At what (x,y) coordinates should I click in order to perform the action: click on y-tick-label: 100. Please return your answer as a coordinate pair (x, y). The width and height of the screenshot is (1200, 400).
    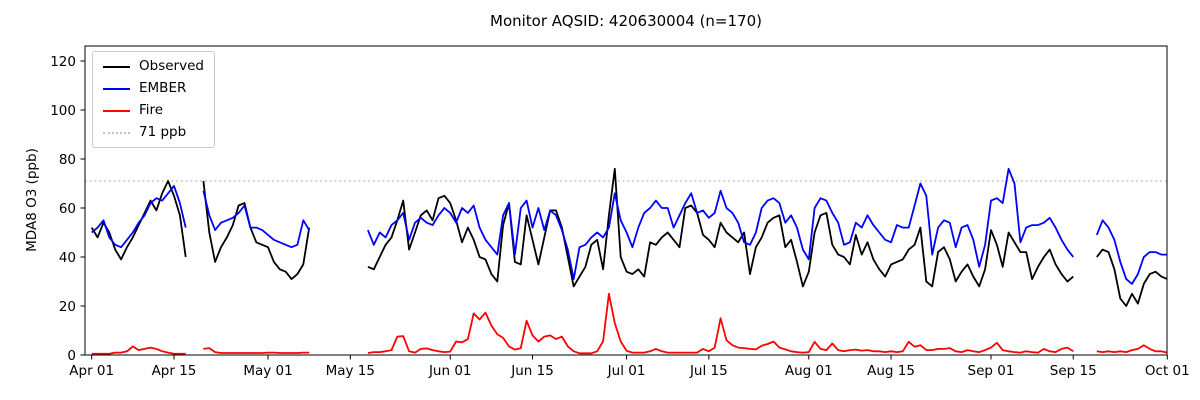
    Looking at the image, I should click on (63, 111).